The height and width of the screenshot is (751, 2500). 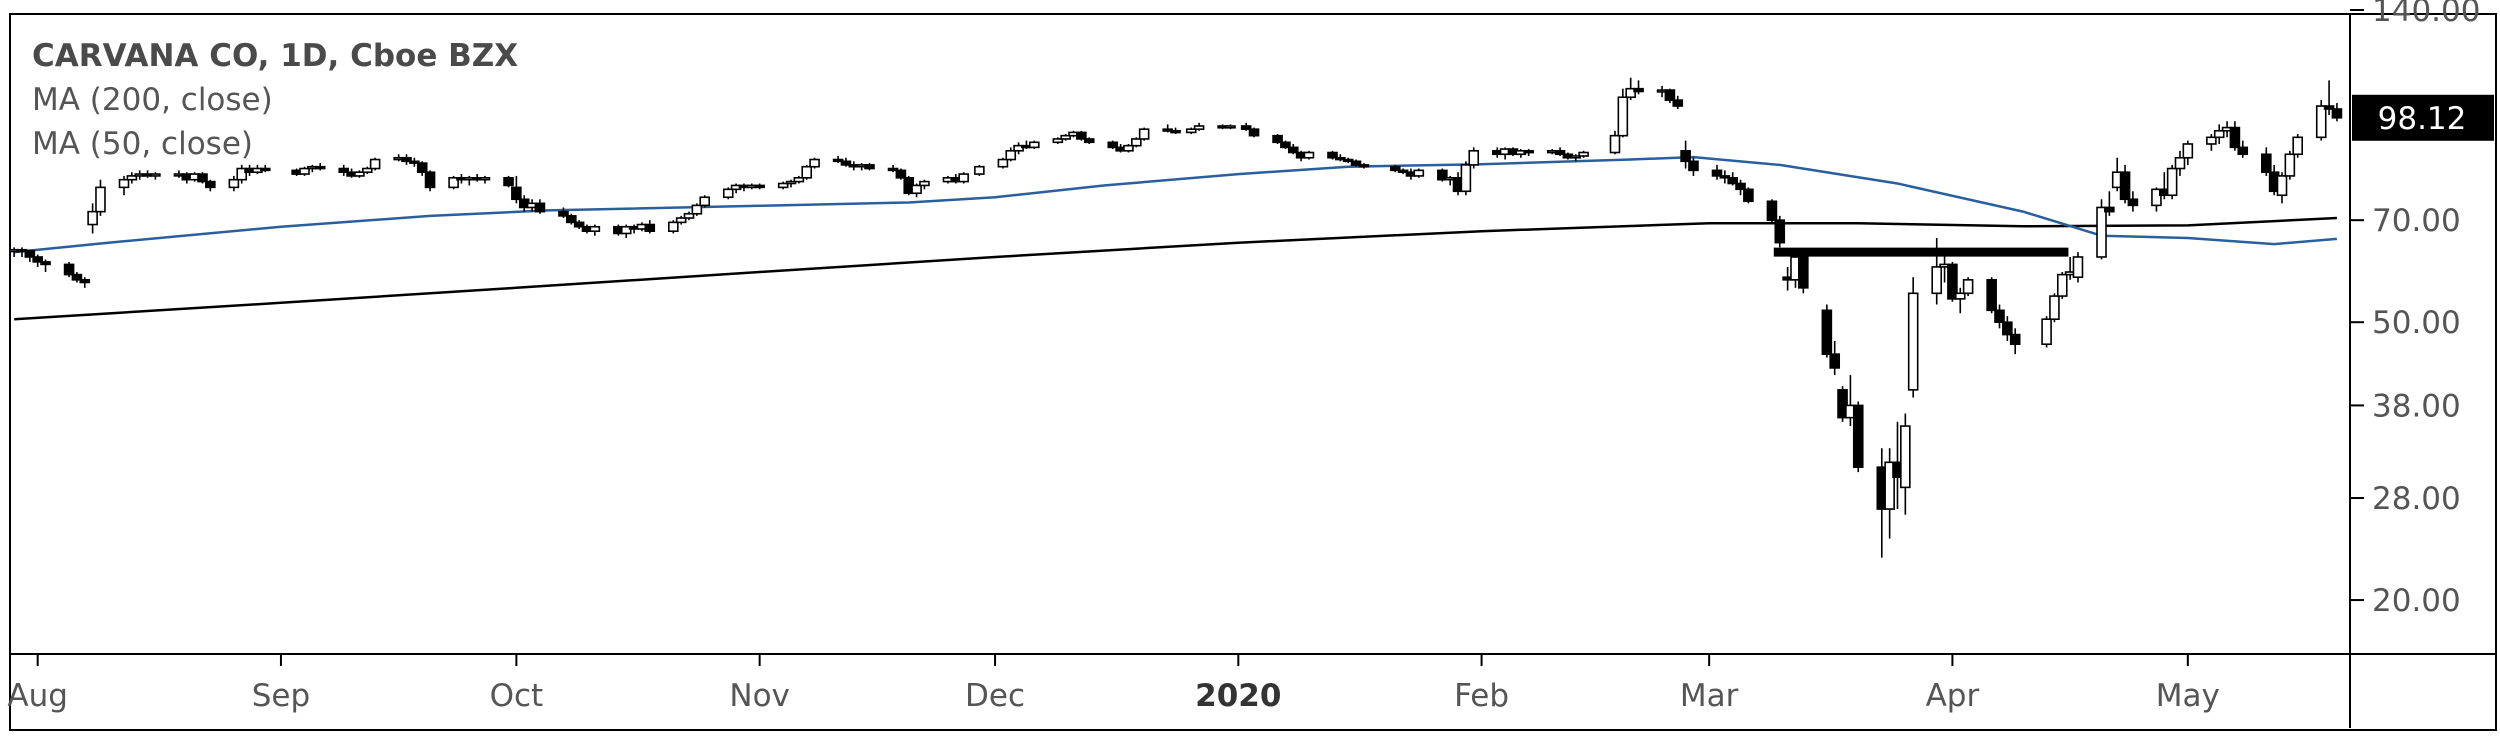 I want to click on y-tick-label: 28.00, so click(x=2416, y=499).